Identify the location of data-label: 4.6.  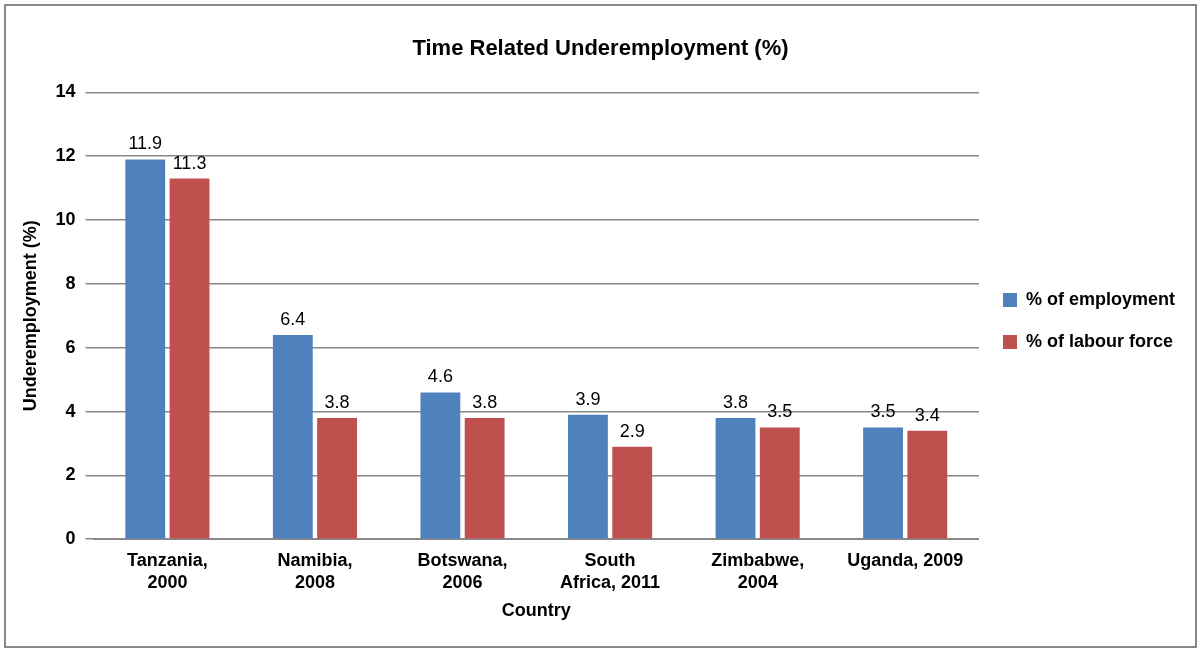
(440, 376).